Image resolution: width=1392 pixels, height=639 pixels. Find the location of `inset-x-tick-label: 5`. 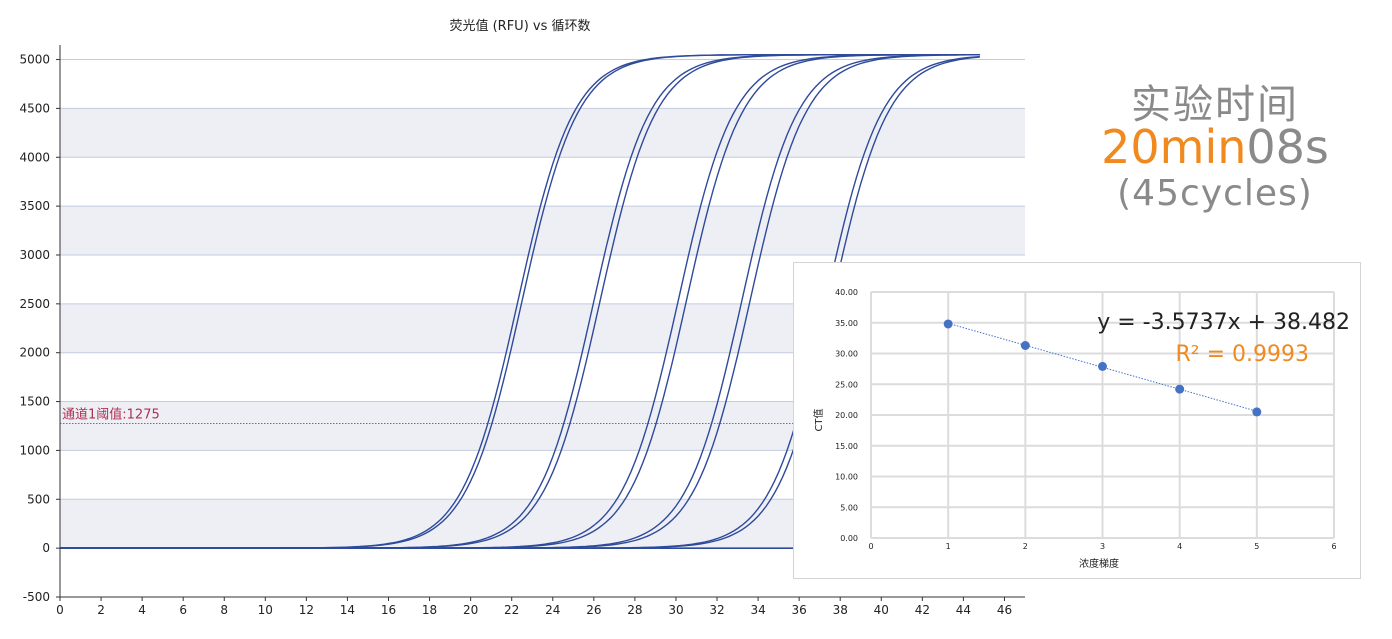

inset-x-tick-label: 5 is located at coordinates (1256, 546).